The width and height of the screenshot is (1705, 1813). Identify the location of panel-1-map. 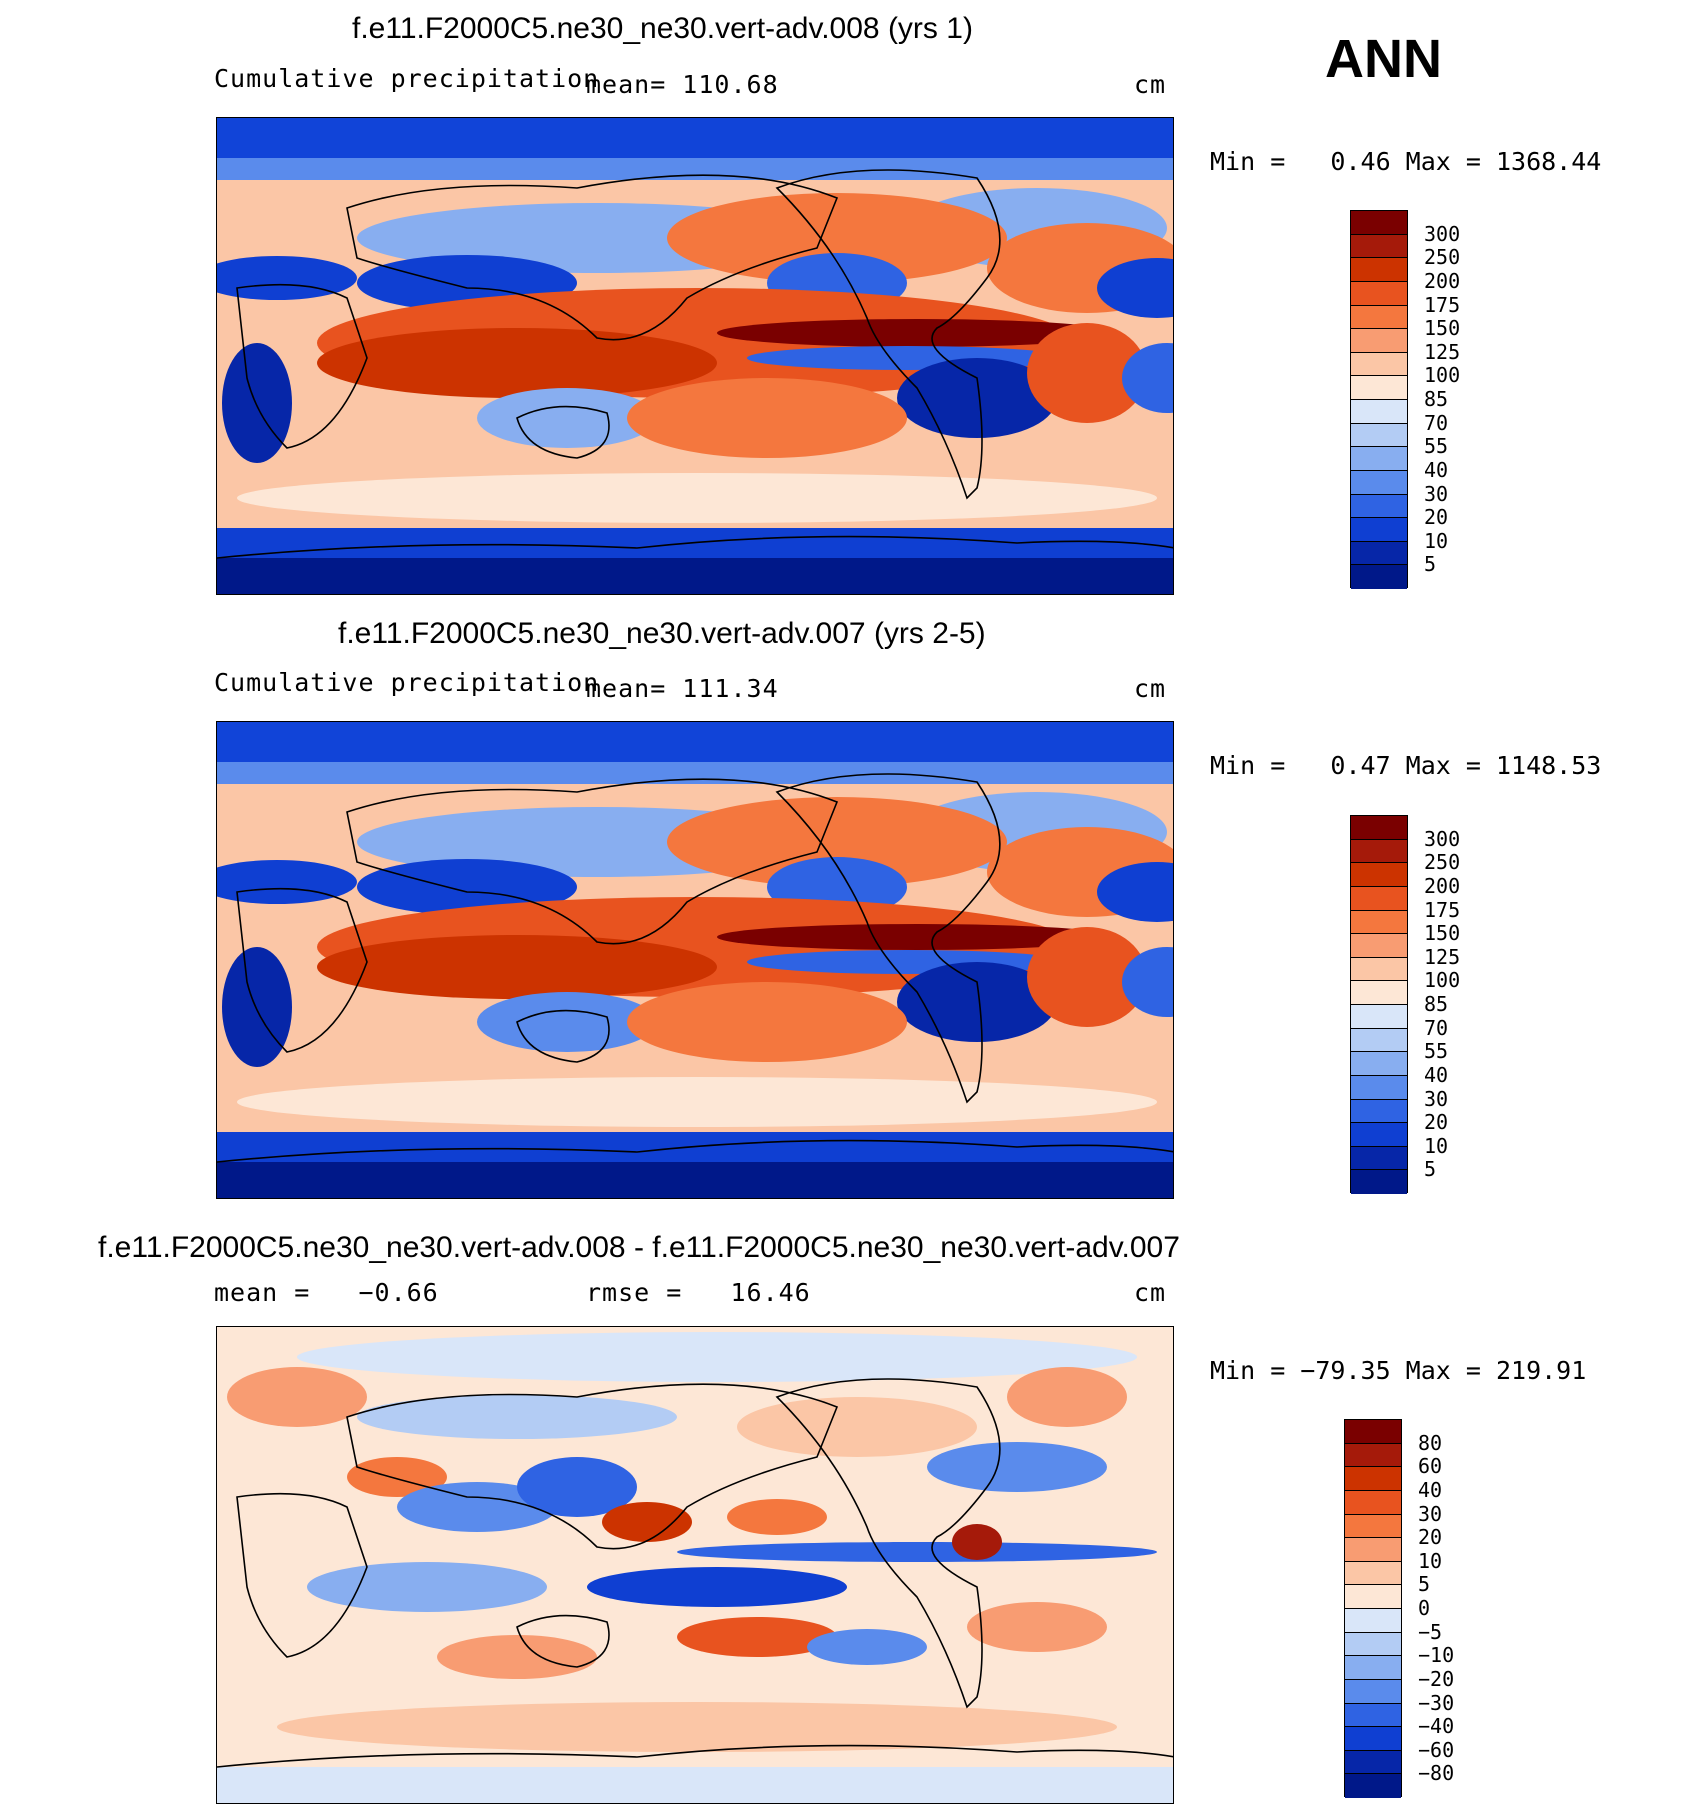
(695, 356).